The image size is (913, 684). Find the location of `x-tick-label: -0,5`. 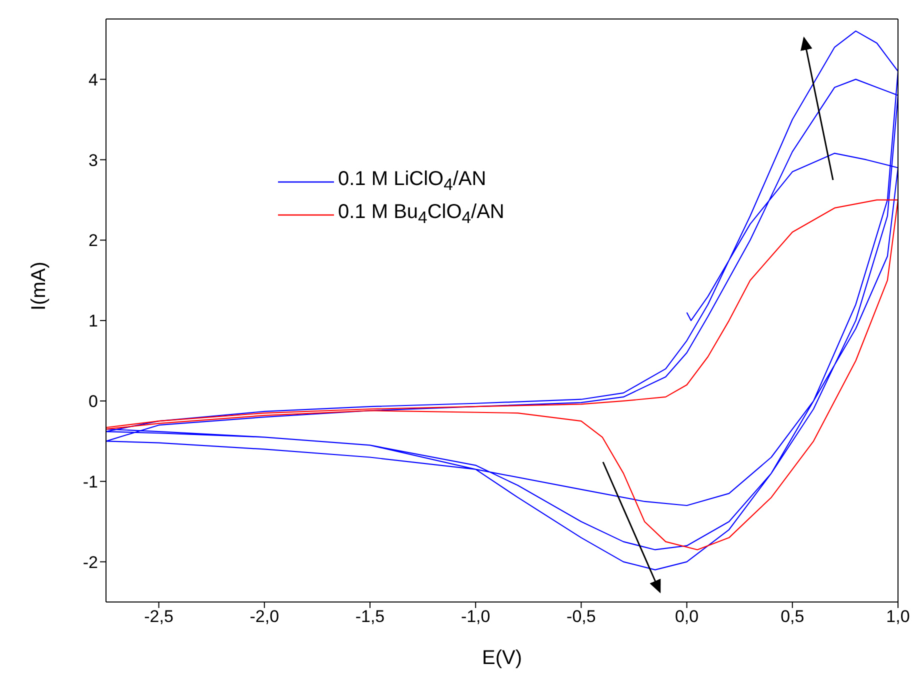

x-tick-label: -0,5 is located at coordinates (581, 616).